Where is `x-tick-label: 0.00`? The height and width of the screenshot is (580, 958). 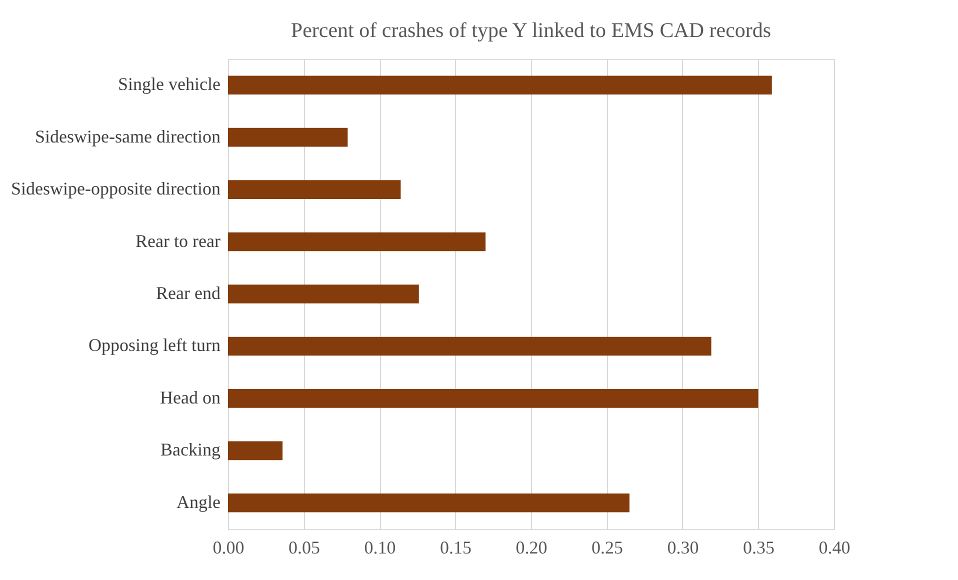 x-tick-label: 0.00 is located at coordinates (228, 548).